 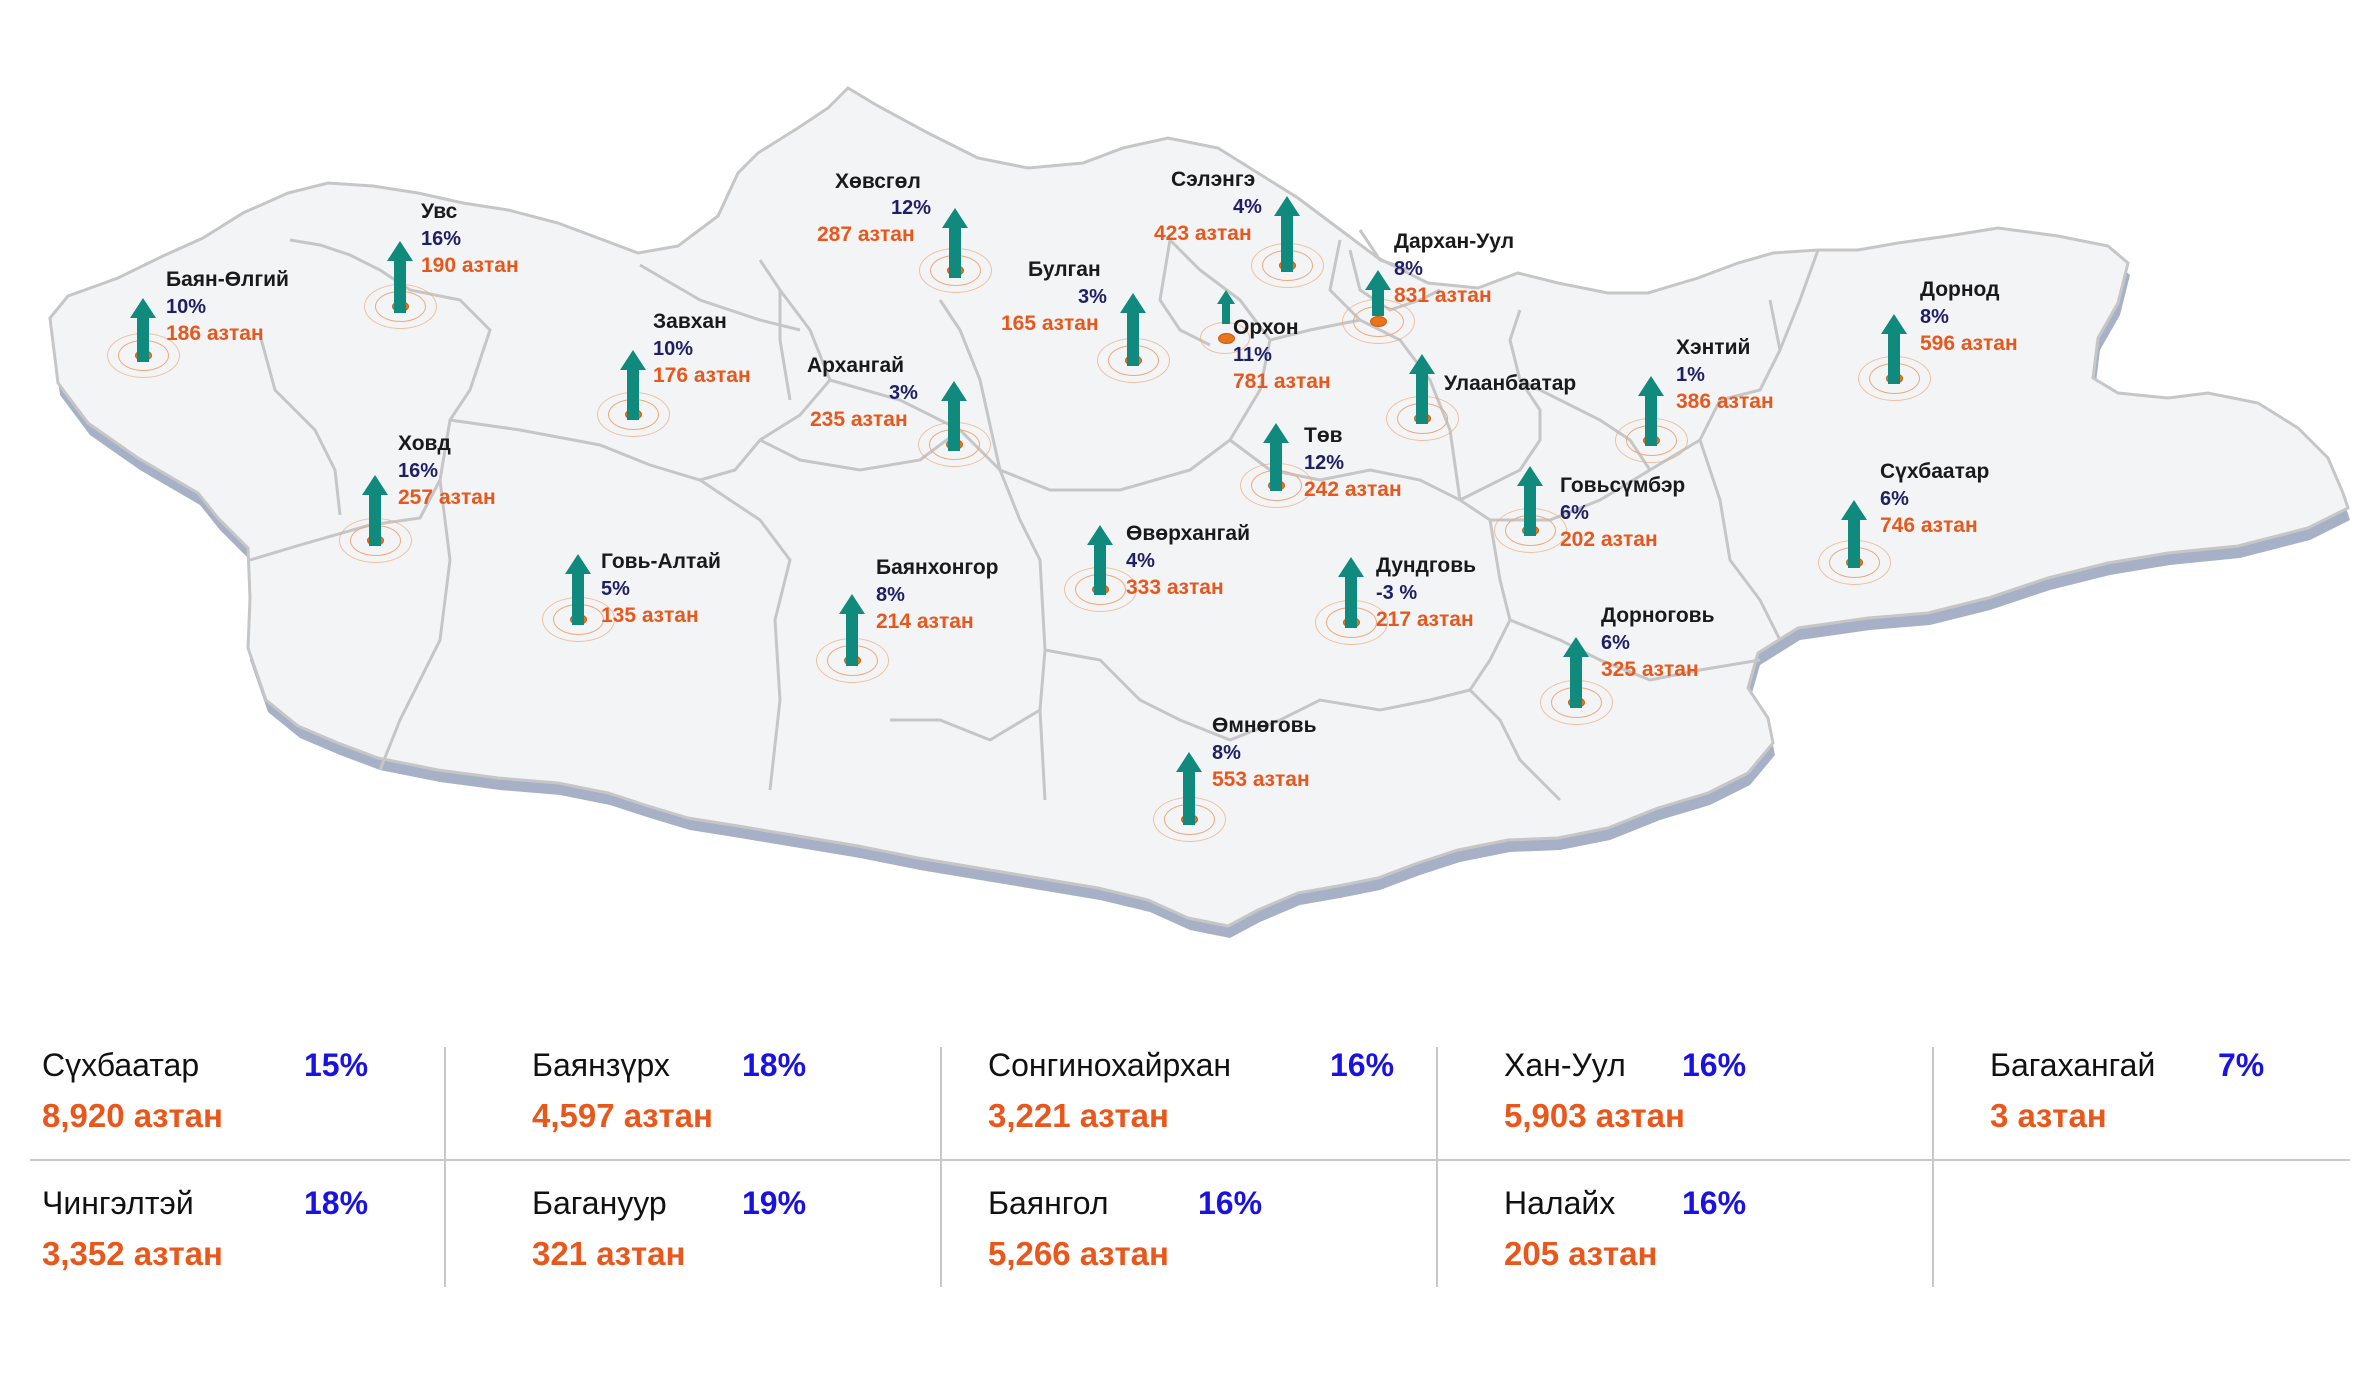 What do you see at coordinates (1929, 525) in the screenshot?
I see `region-count: 746 aзтан` at bounding box center [1929, 525].